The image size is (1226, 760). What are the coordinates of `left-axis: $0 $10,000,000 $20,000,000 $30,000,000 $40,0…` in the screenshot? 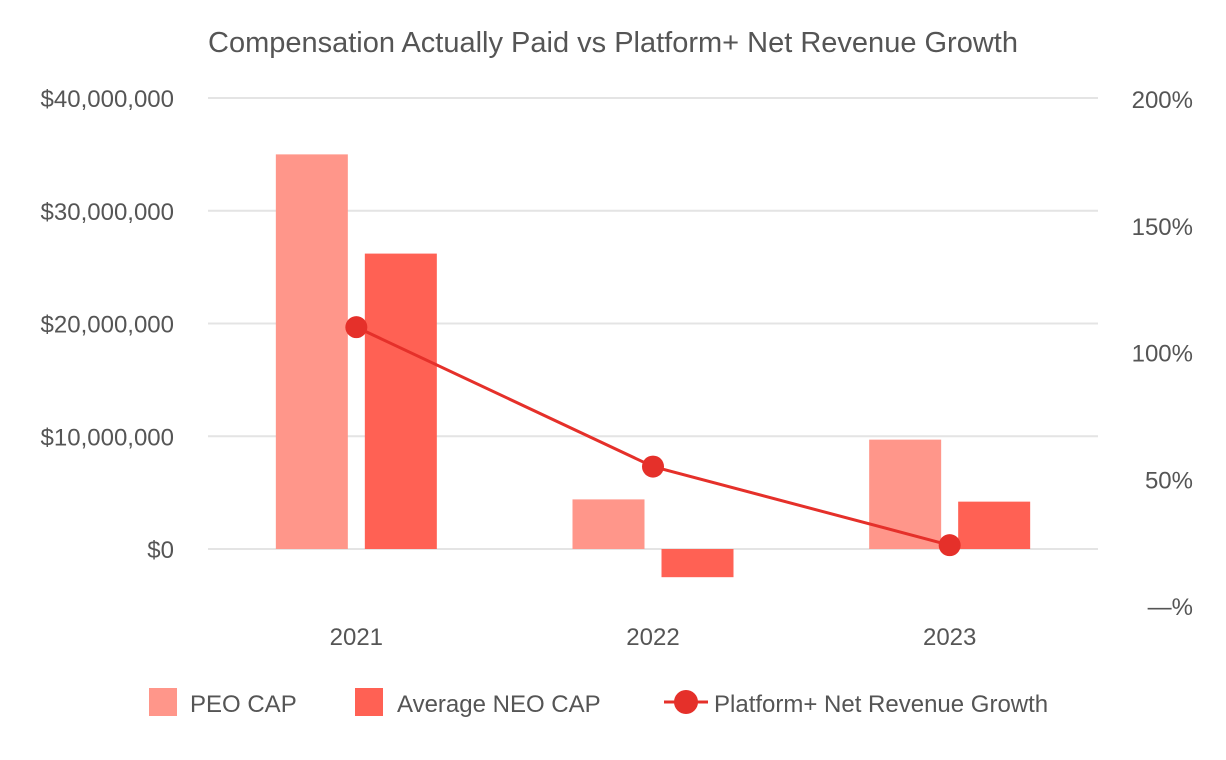 It's located at (107, 325).